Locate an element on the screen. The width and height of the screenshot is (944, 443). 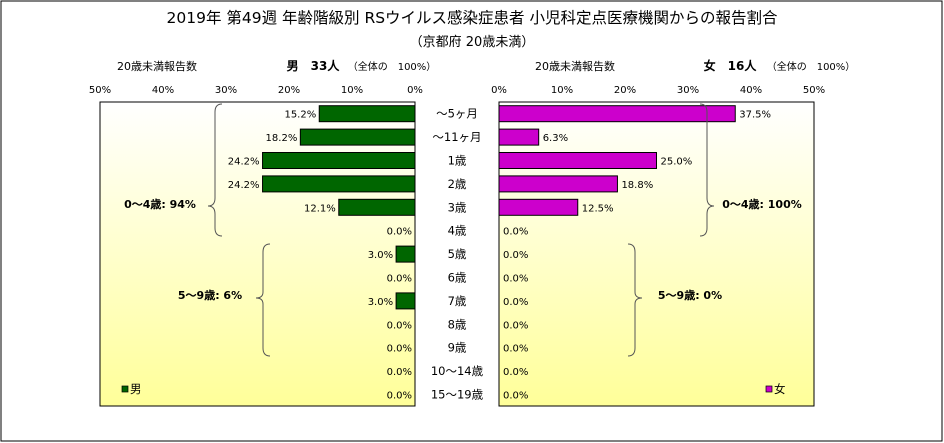
category-label: 1歳 is located at coordinates (457, 161).